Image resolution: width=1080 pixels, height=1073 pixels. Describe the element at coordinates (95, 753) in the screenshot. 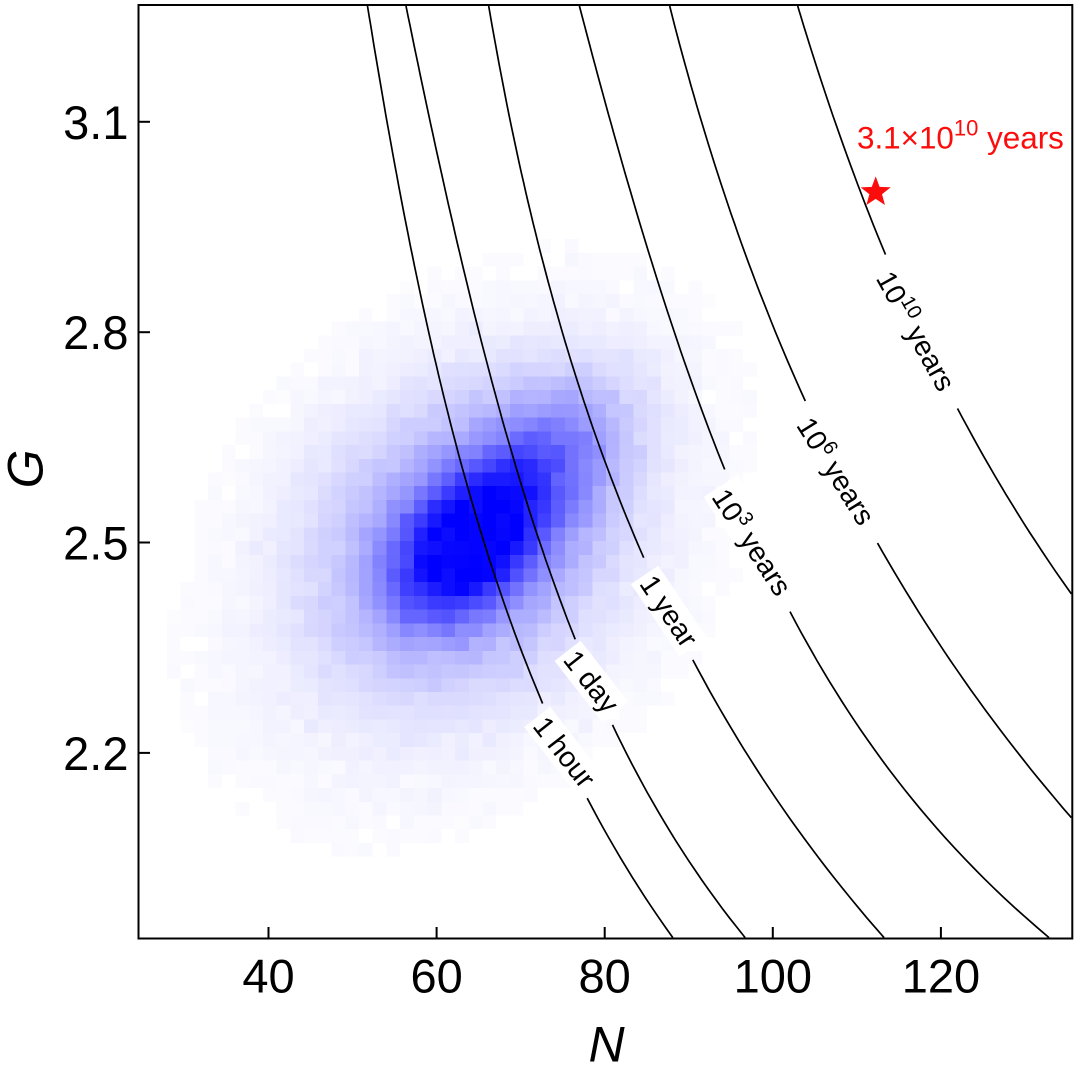

I see `svg-text: 2.2` at that location.